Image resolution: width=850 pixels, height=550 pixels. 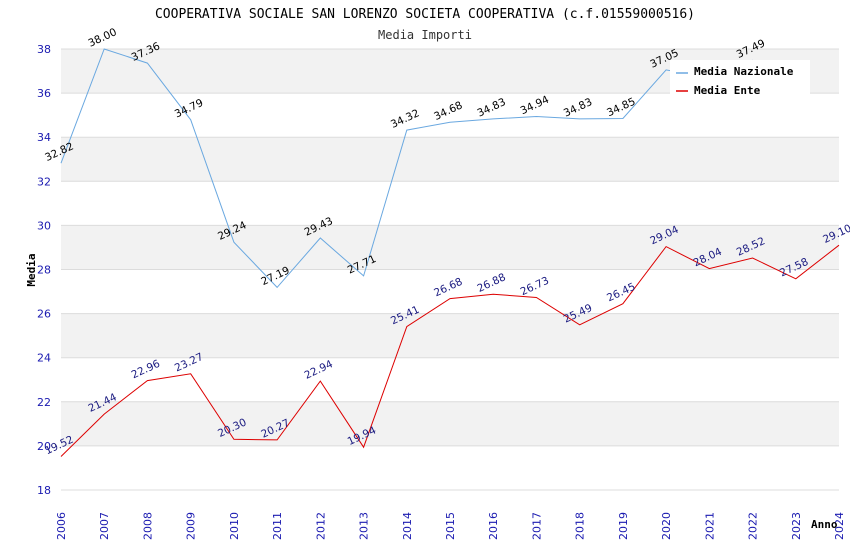 I want to click on y-tick-label: 18, so click(x=44, y=490).